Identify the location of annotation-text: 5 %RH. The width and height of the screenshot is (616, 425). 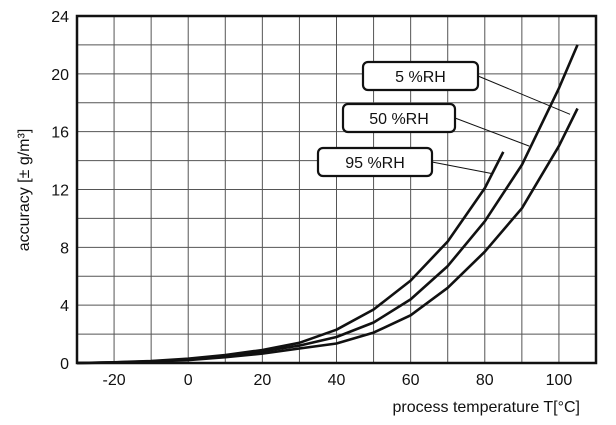
(420, 77).